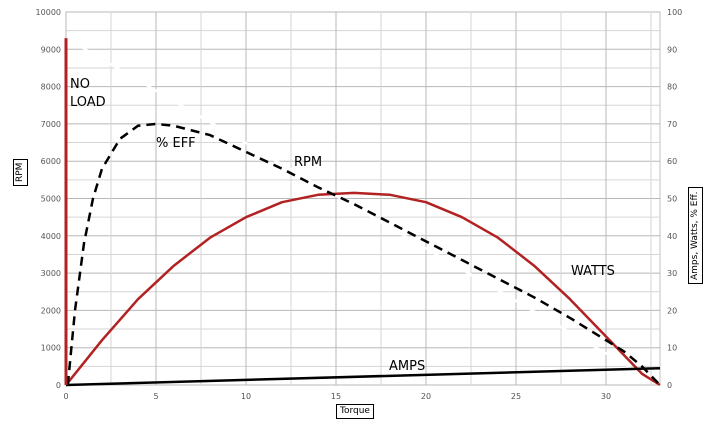 This screenshot has height=427, width=703. Describe the element at coordinates (308, 162) in the screenshot. I see `annotation-rpm: RPM` at that location.